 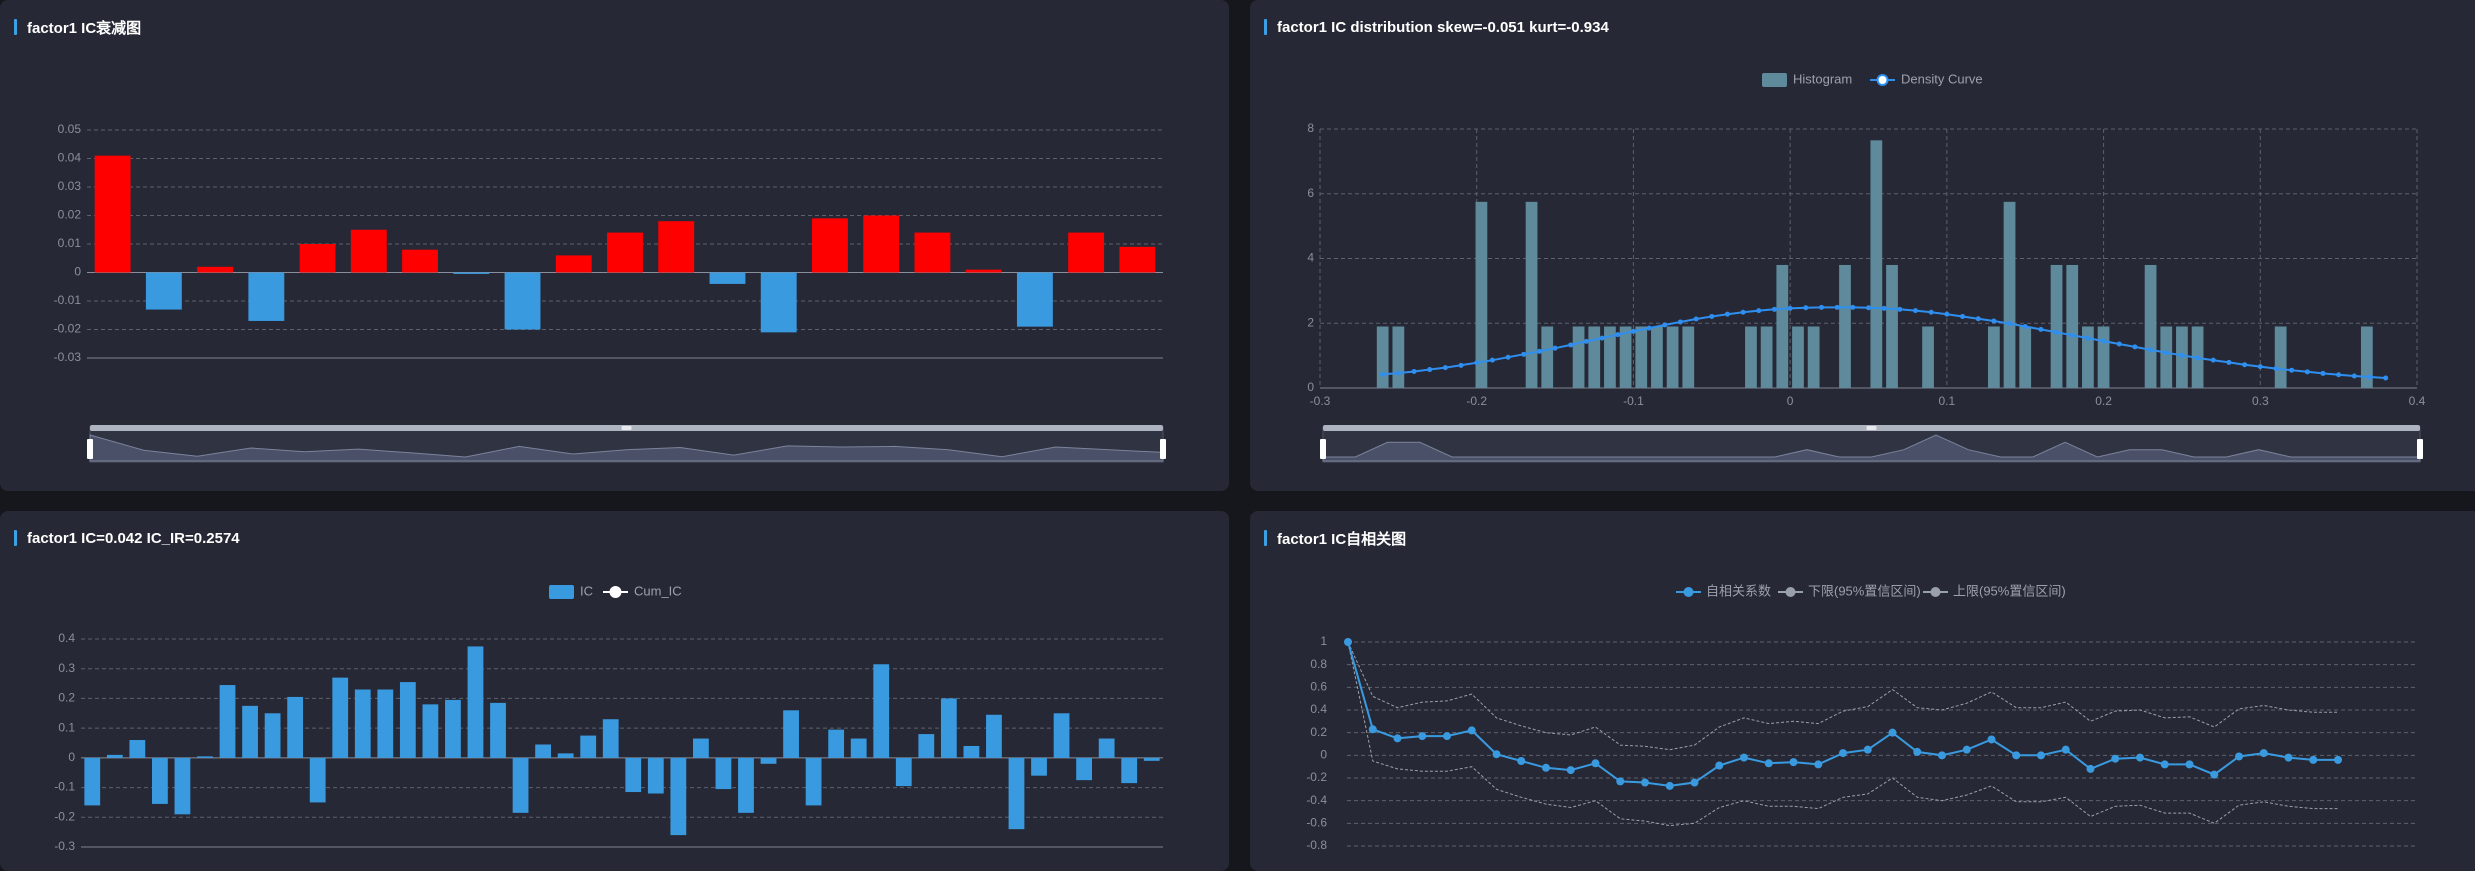 I want to click on dist-datazoom, so click(x=1871, y=444).